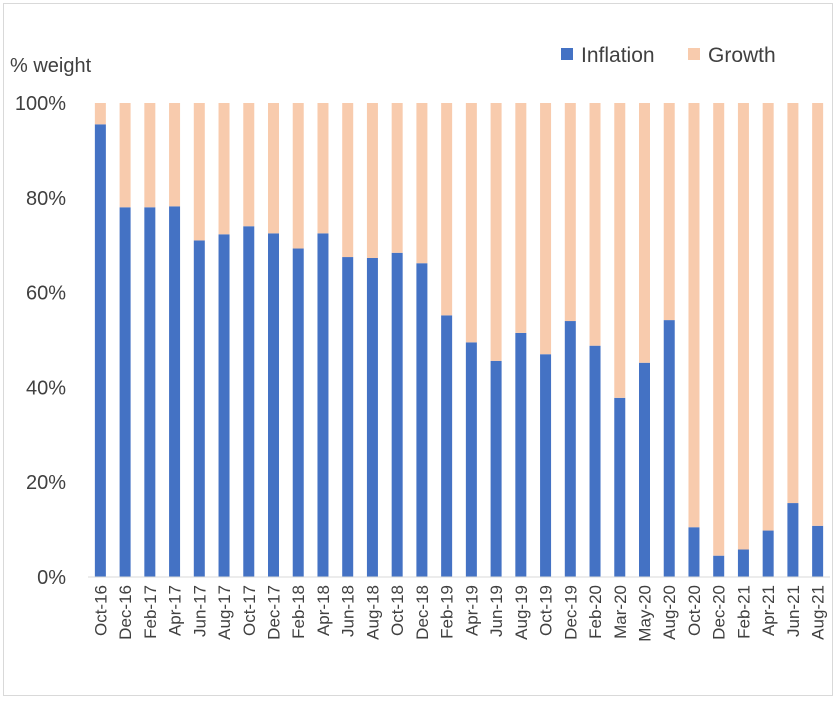 The width and height of the screenshot is (838, 701). I want to click on x-tick-label: Mar-20, so click(620, 612).